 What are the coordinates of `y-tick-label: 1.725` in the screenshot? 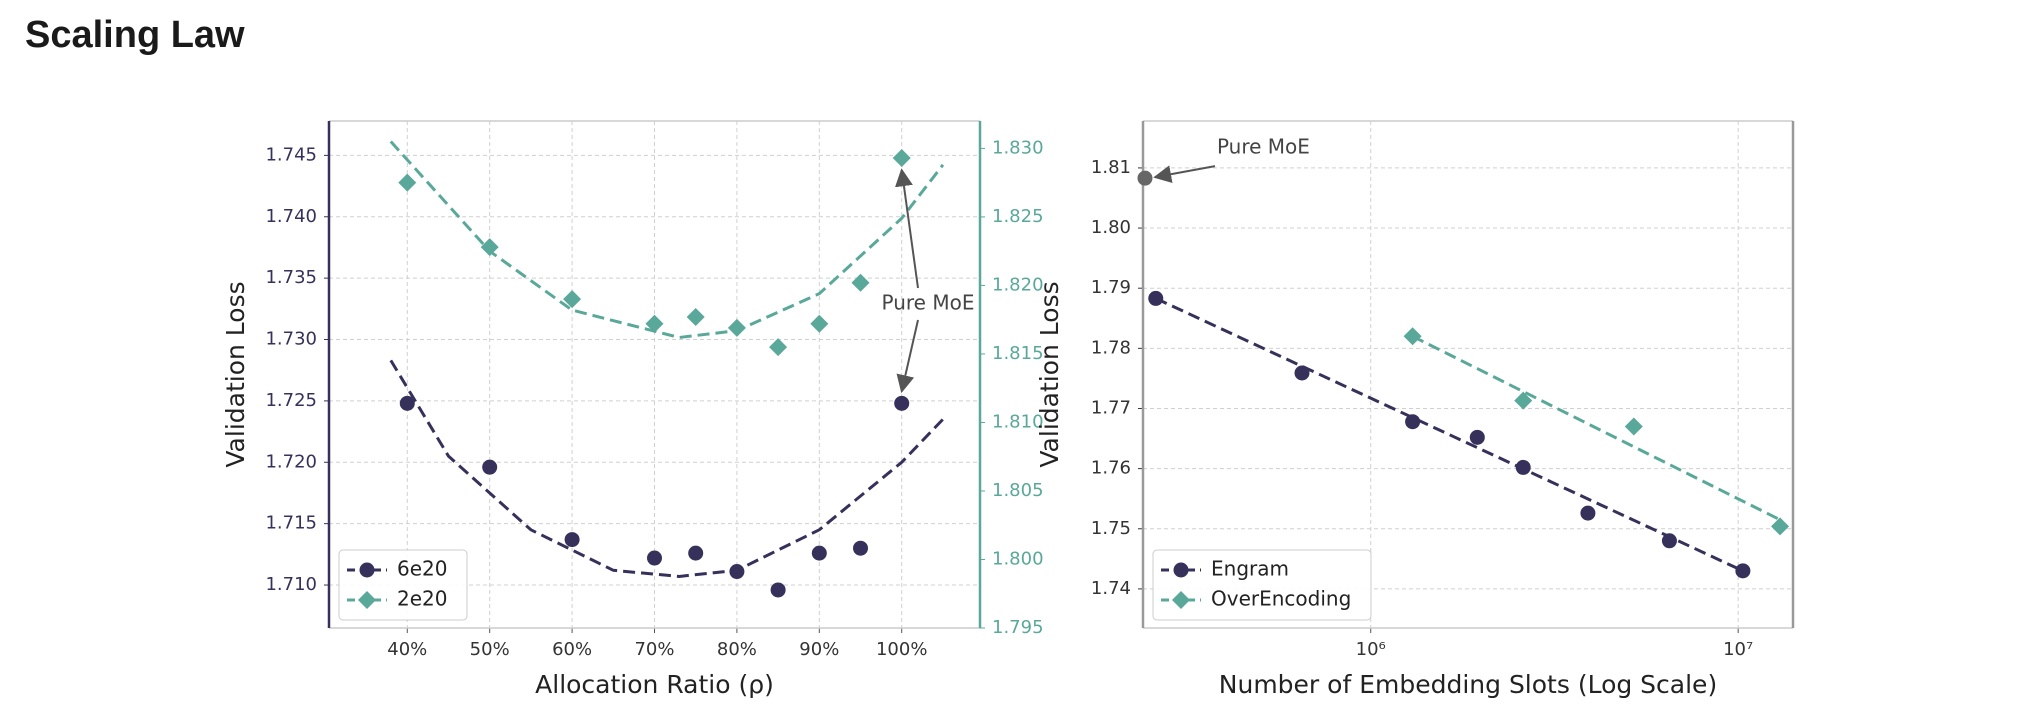 It's located at (291, 400).